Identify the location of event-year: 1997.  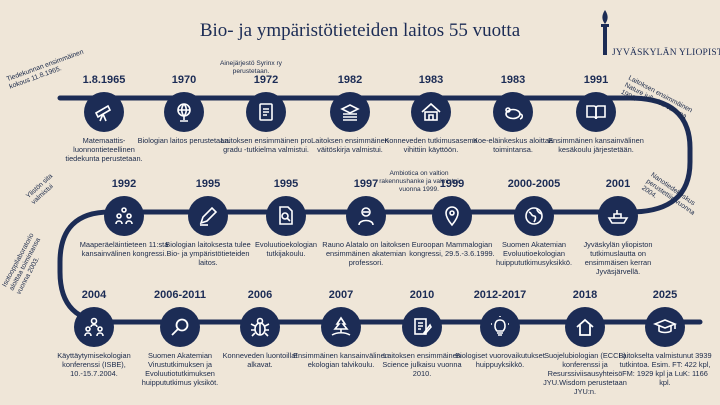
(366, 184).